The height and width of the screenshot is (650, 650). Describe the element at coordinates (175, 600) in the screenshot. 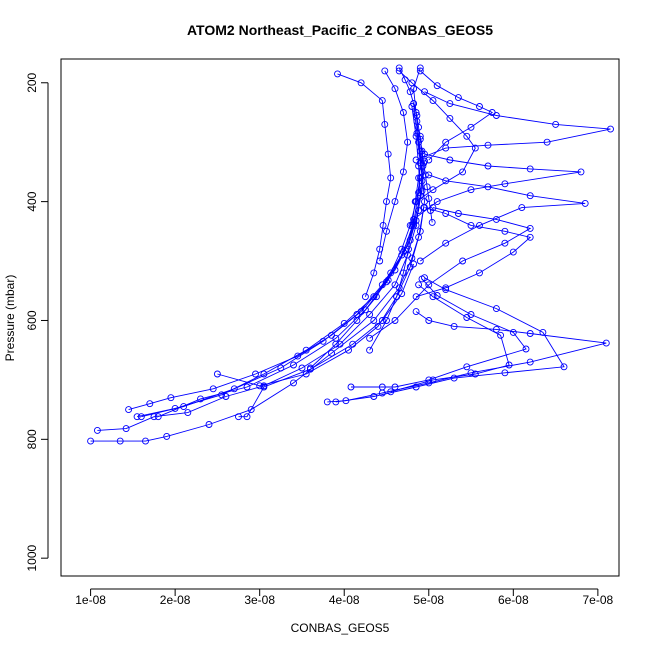

I see `x-tick-label: 2e-08` at that location.